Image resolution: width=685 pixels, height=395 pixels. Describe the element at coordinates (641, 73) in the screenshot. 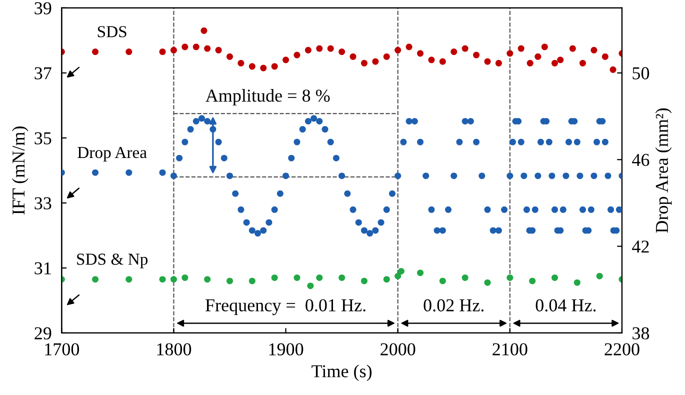

I see `y2-tick-label: 50` at that location.